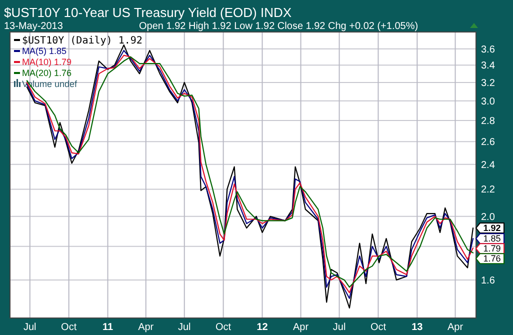  I want to click on y-tick-label: 2.6, so click(488, 142).